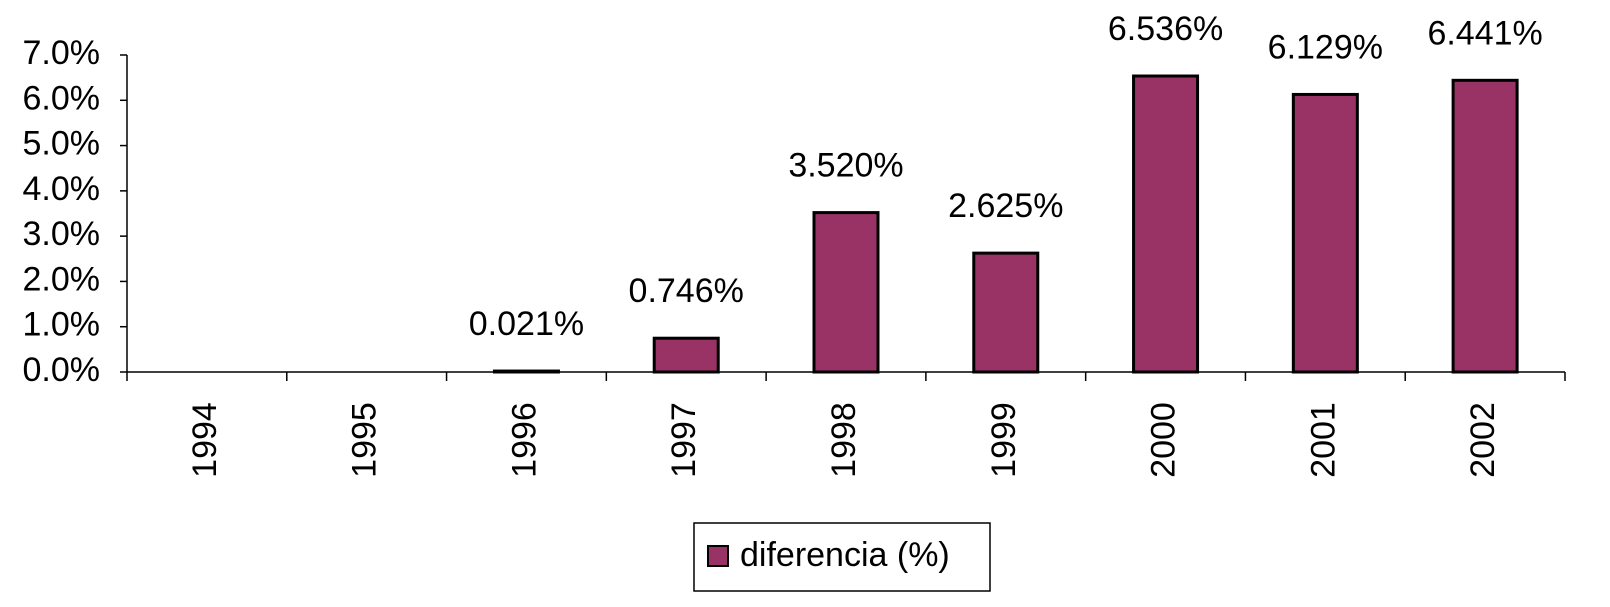  I want to click on y-tick-label: 1.0%, so click(62, 325).